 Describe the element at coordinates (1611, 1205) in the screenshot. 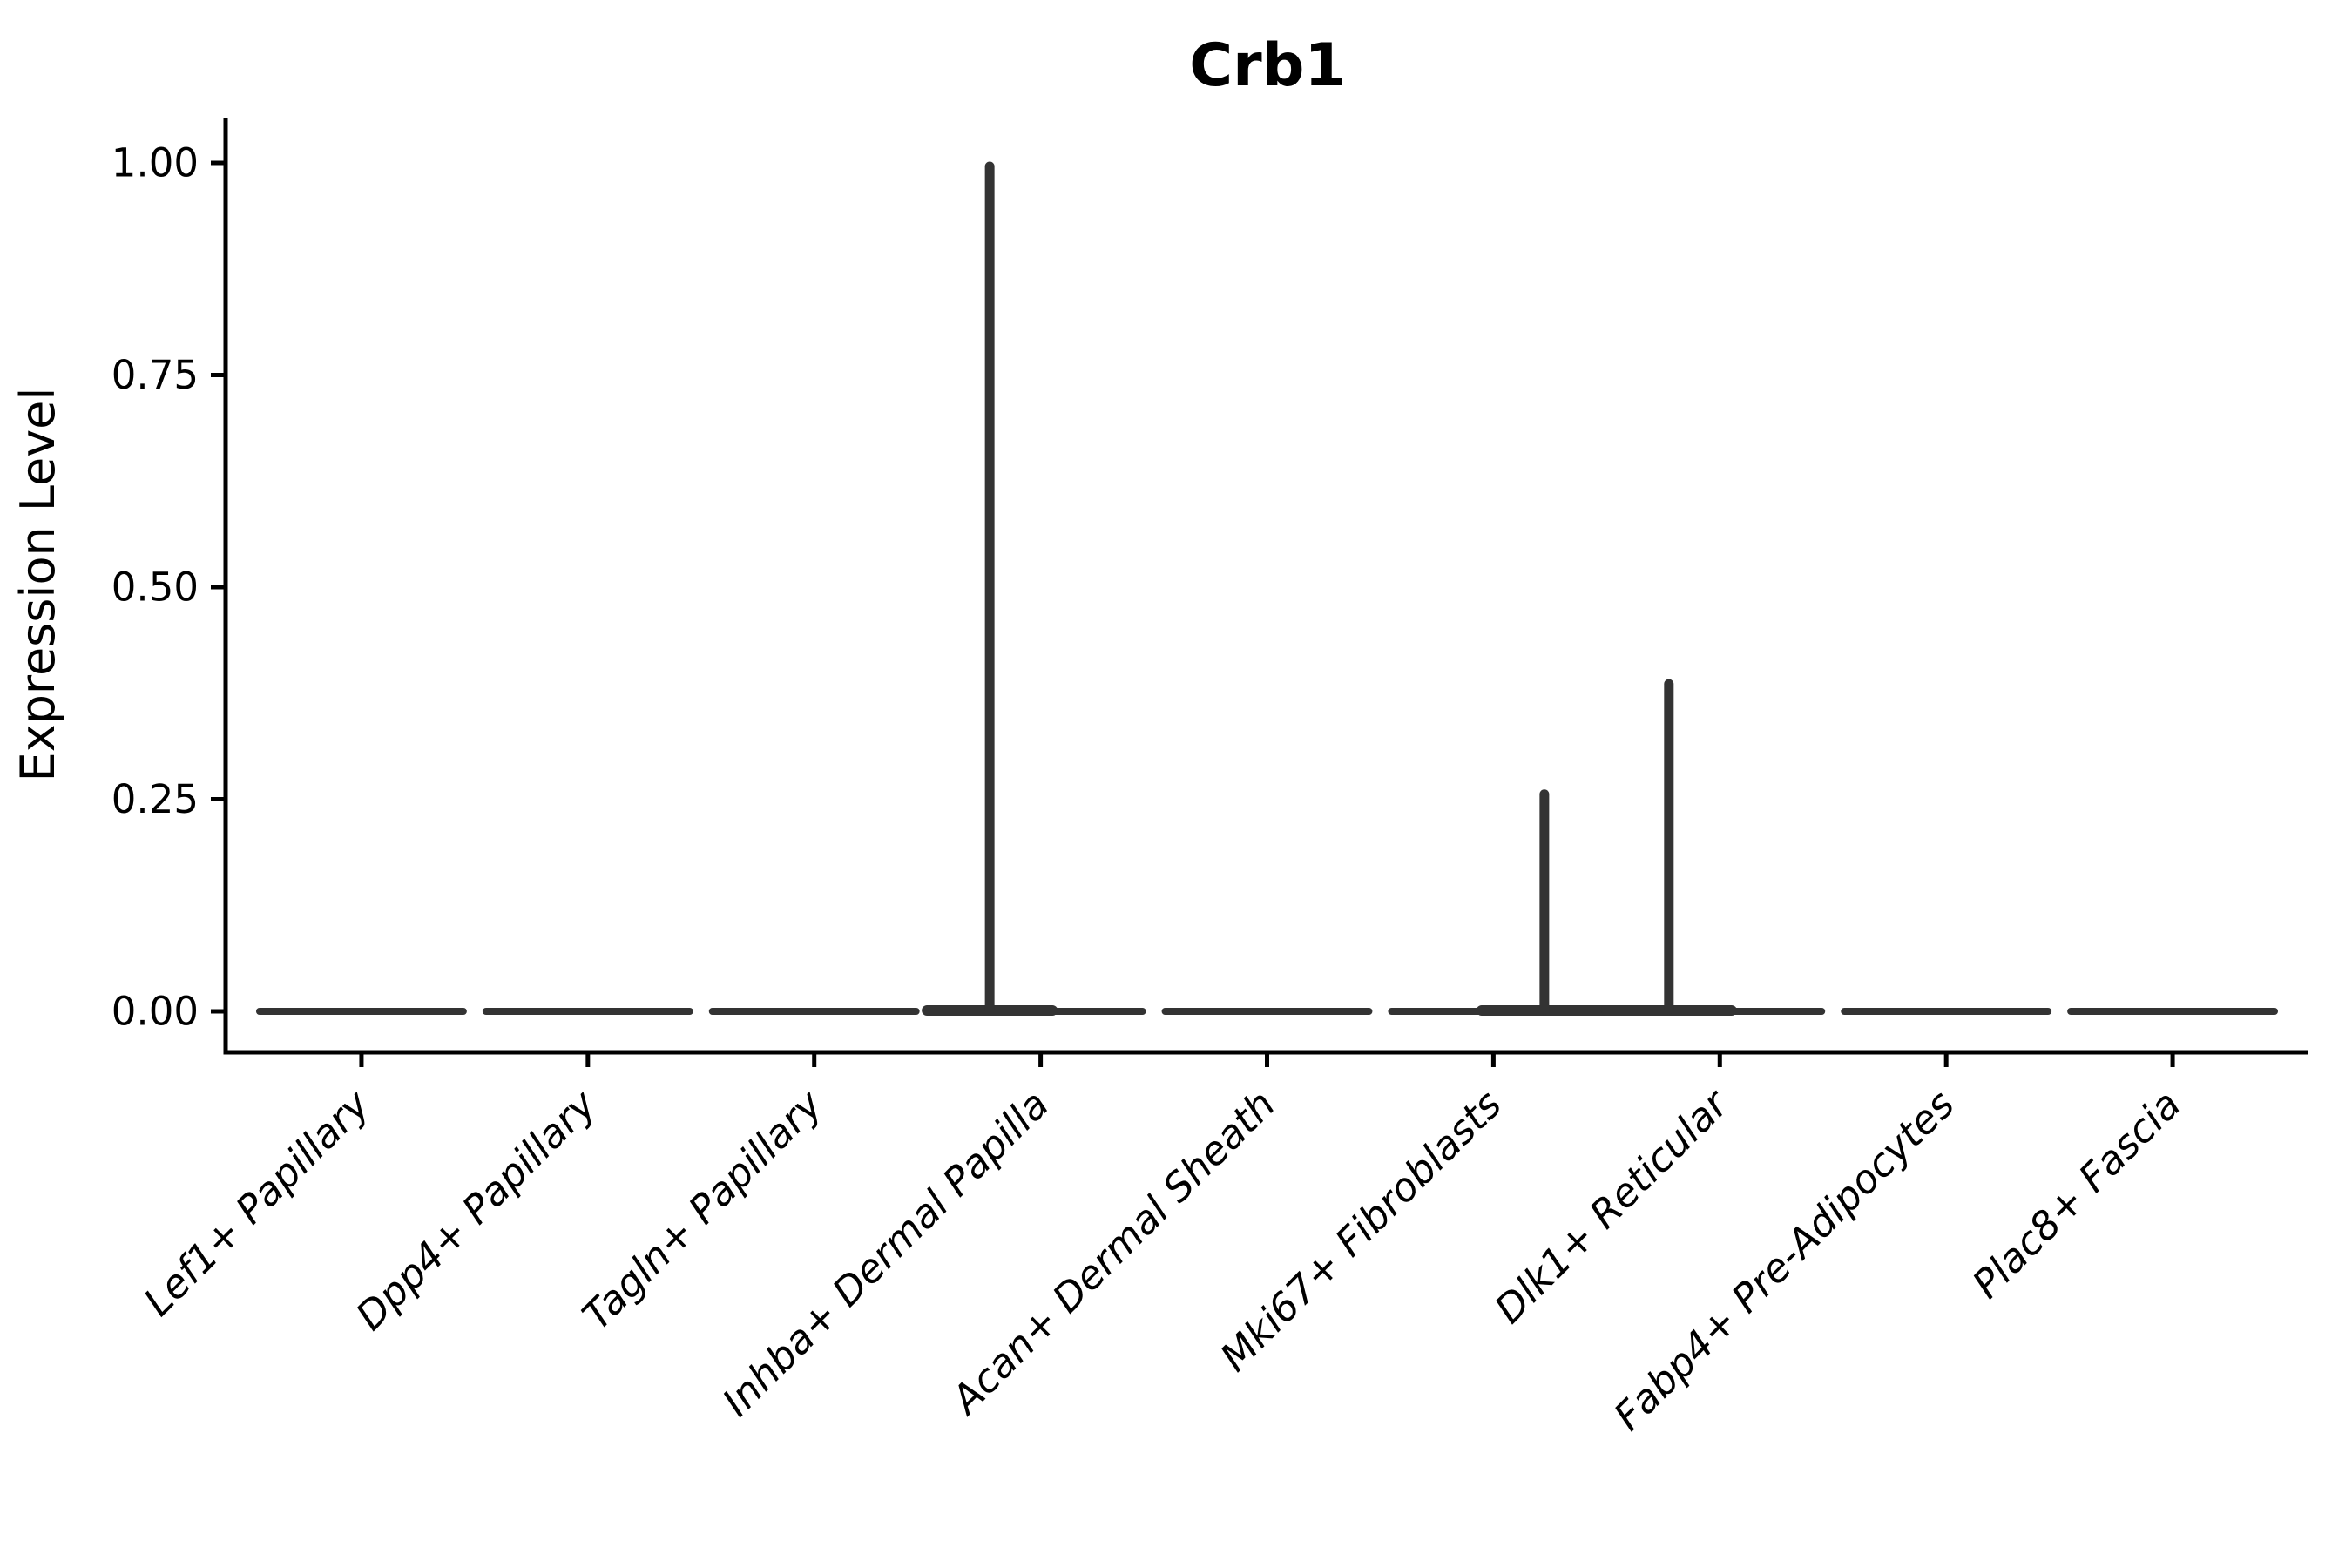

I see `x-tick-label: Dlk1+ Reticular` at that location.